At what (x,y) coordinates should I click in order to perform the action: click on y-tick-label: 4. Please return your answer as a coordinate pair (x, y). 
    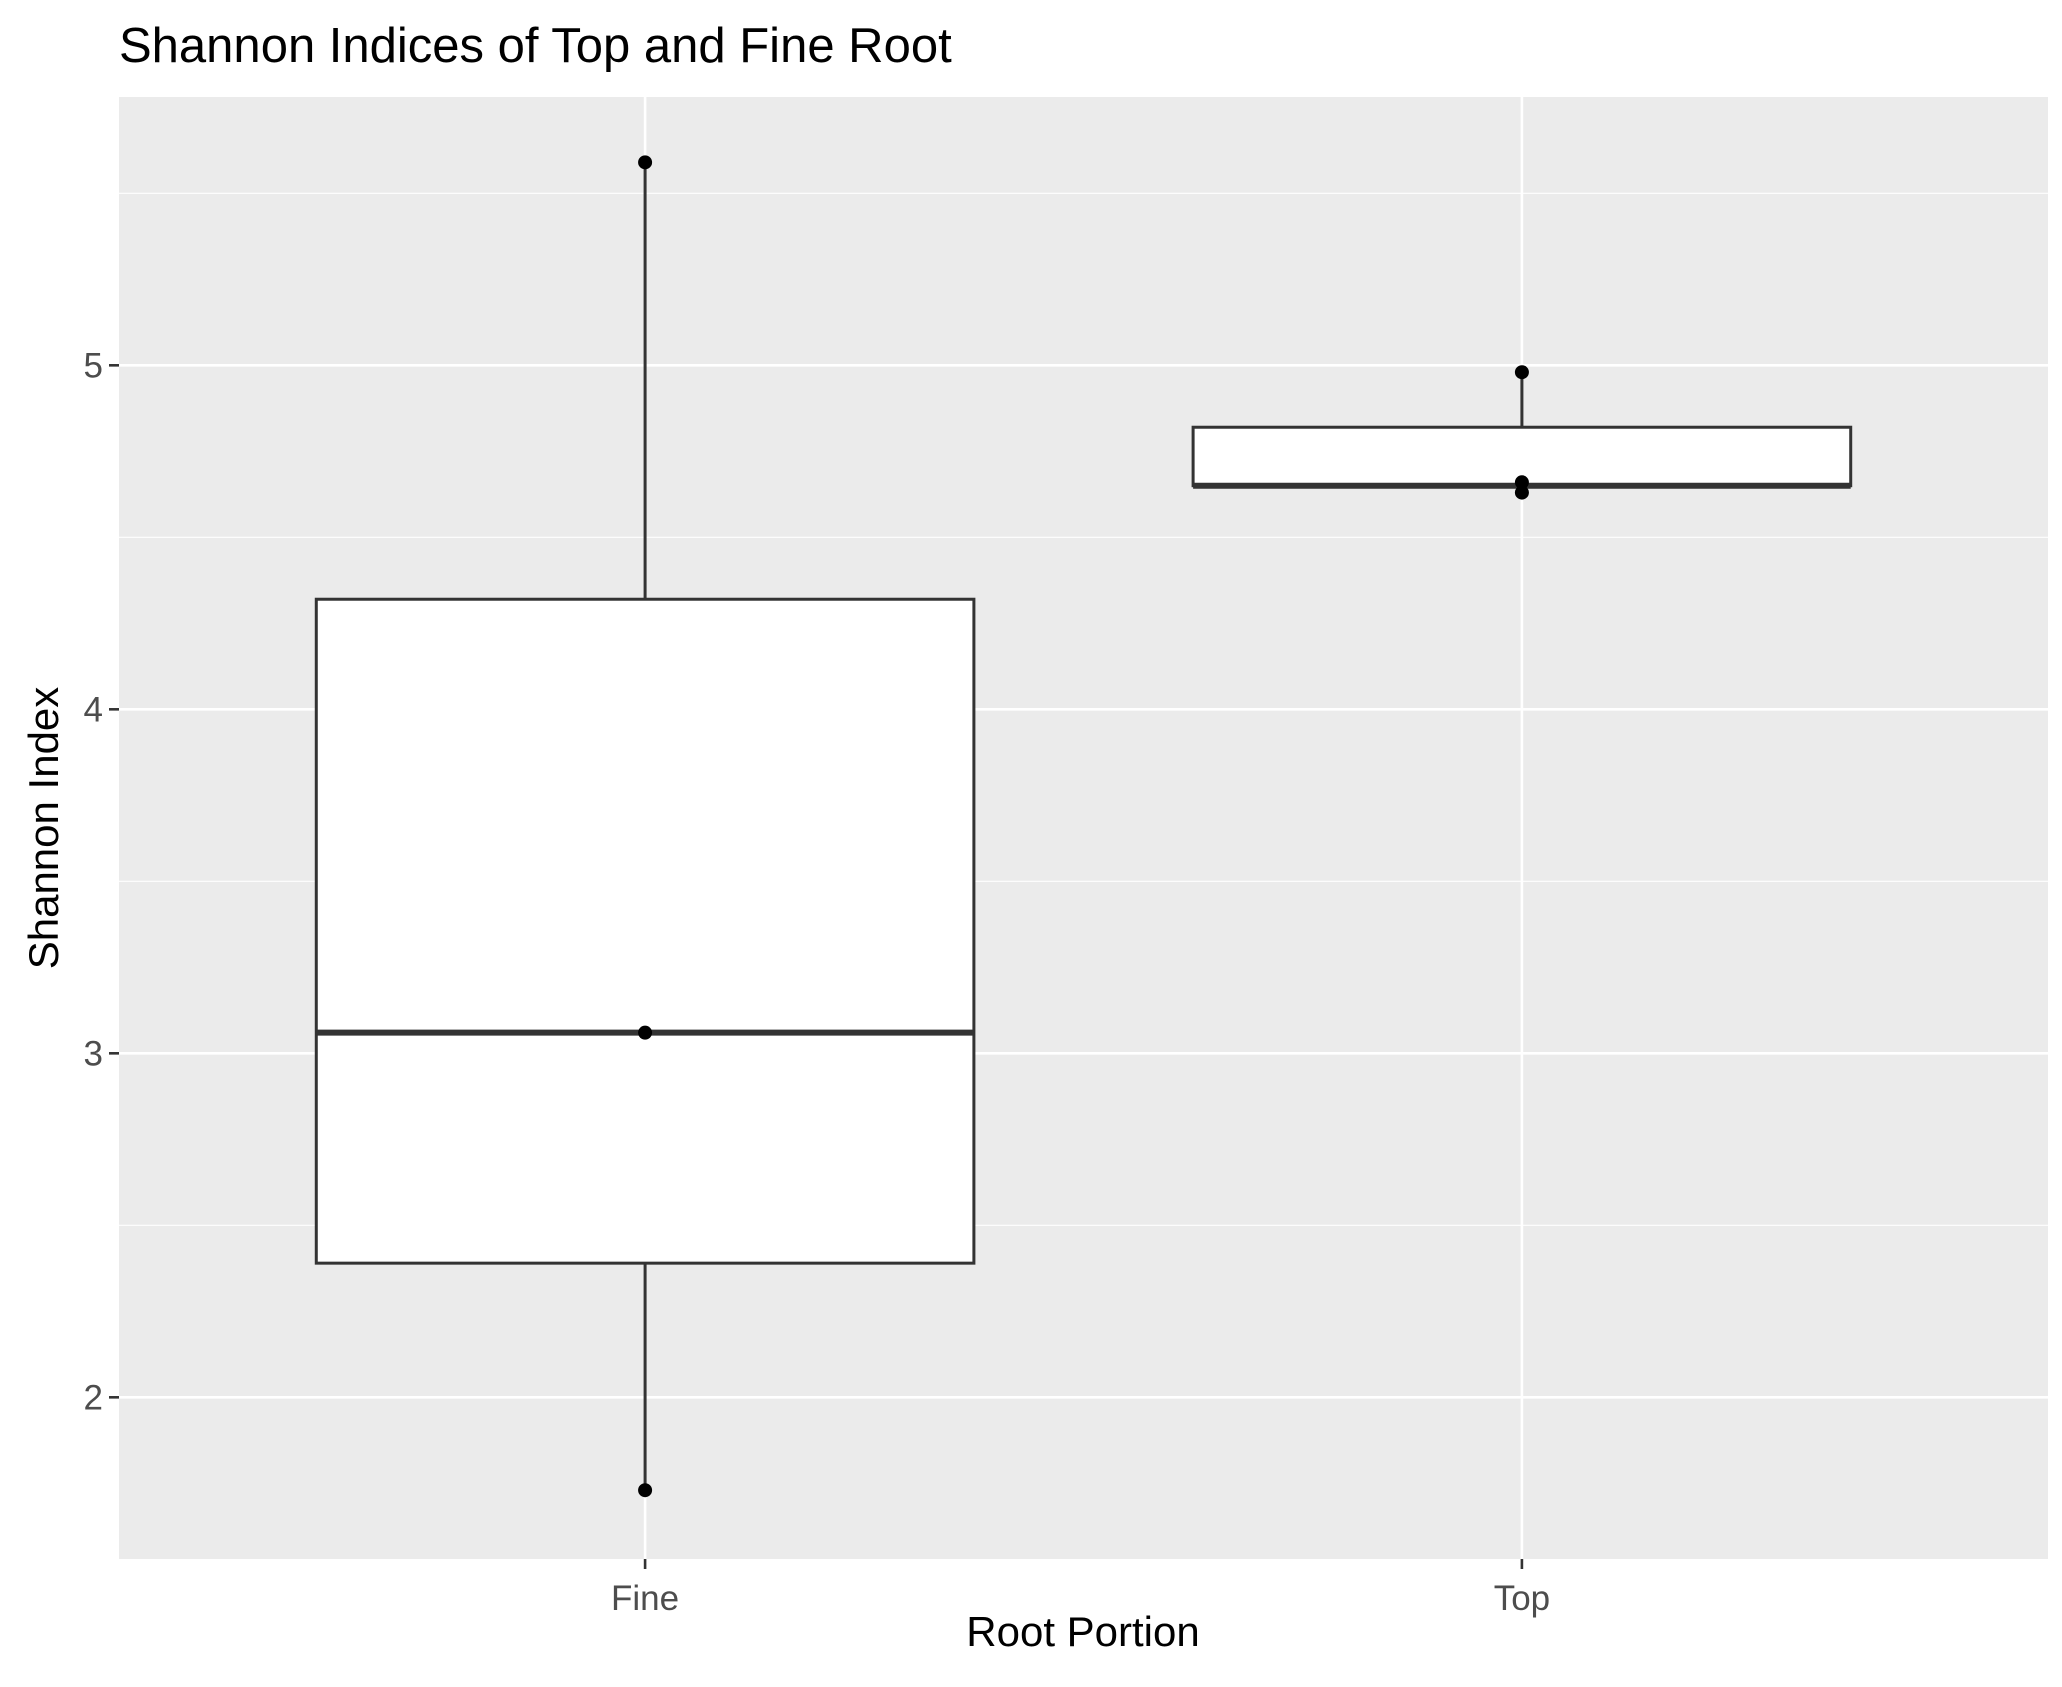
    Looking at the image, I should click on (93, 709).